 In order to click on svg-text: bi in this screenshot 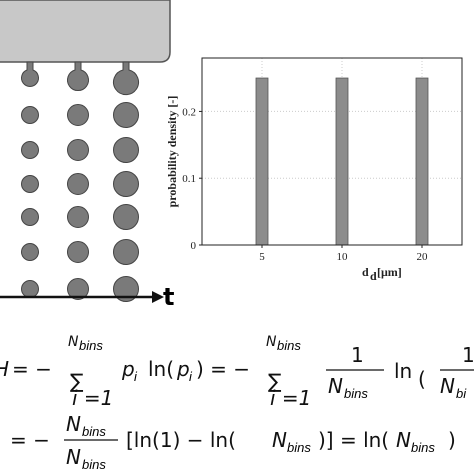, I will do `click(461, 393)`.